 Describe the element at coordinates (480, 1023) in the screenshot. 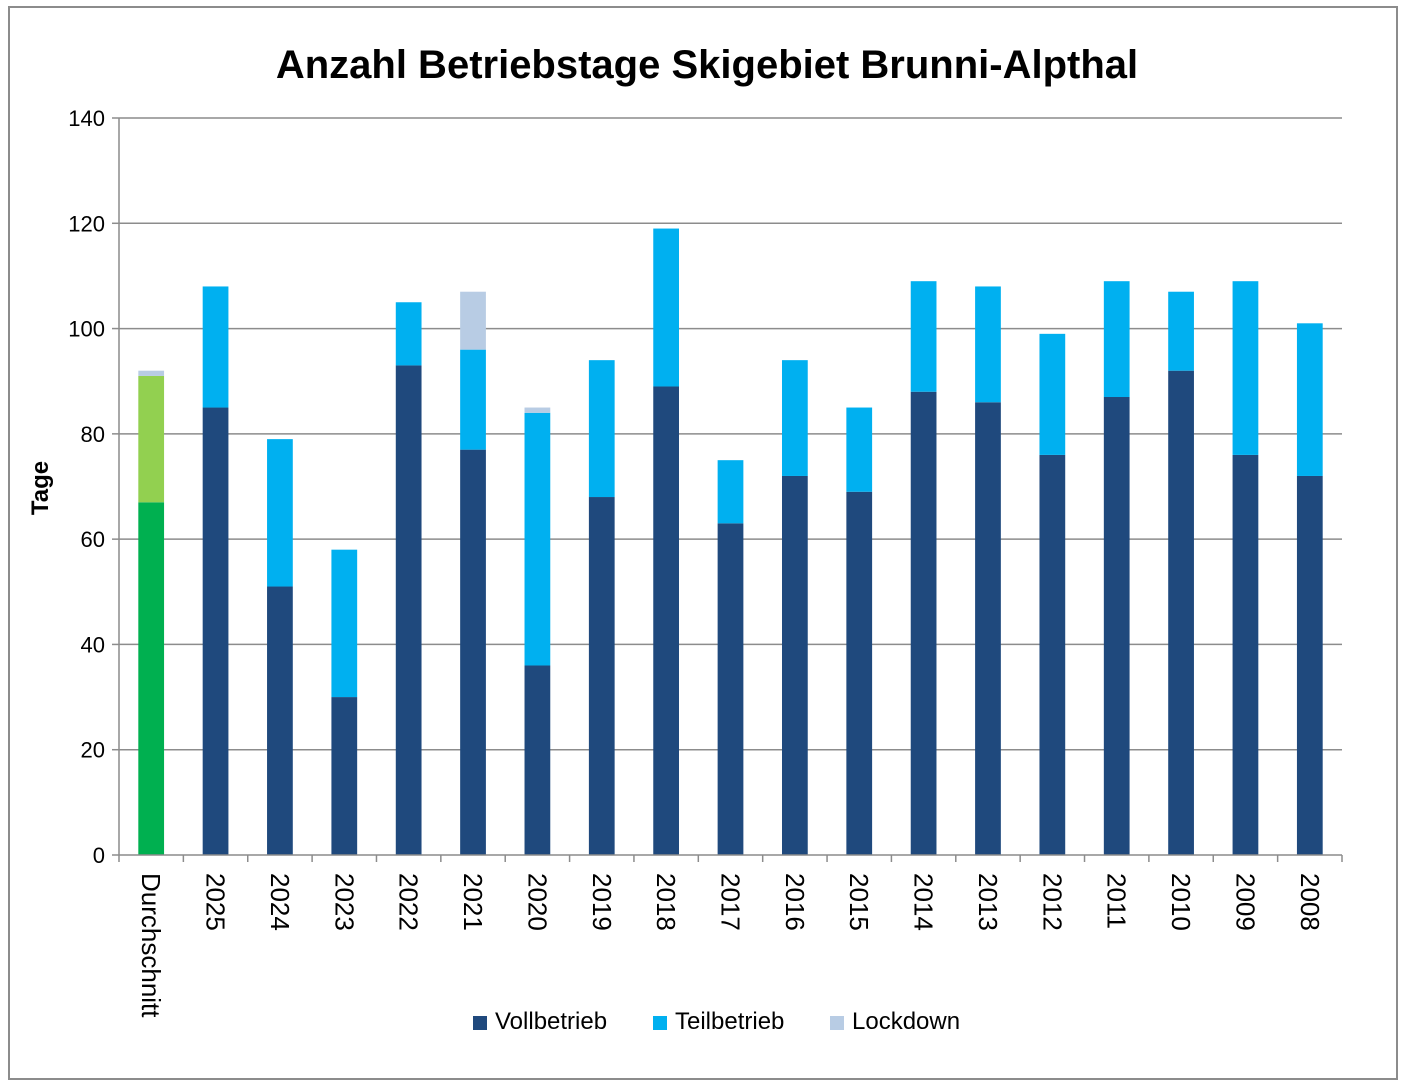

I see `legend-swatch-vollbetrieb` at that location.